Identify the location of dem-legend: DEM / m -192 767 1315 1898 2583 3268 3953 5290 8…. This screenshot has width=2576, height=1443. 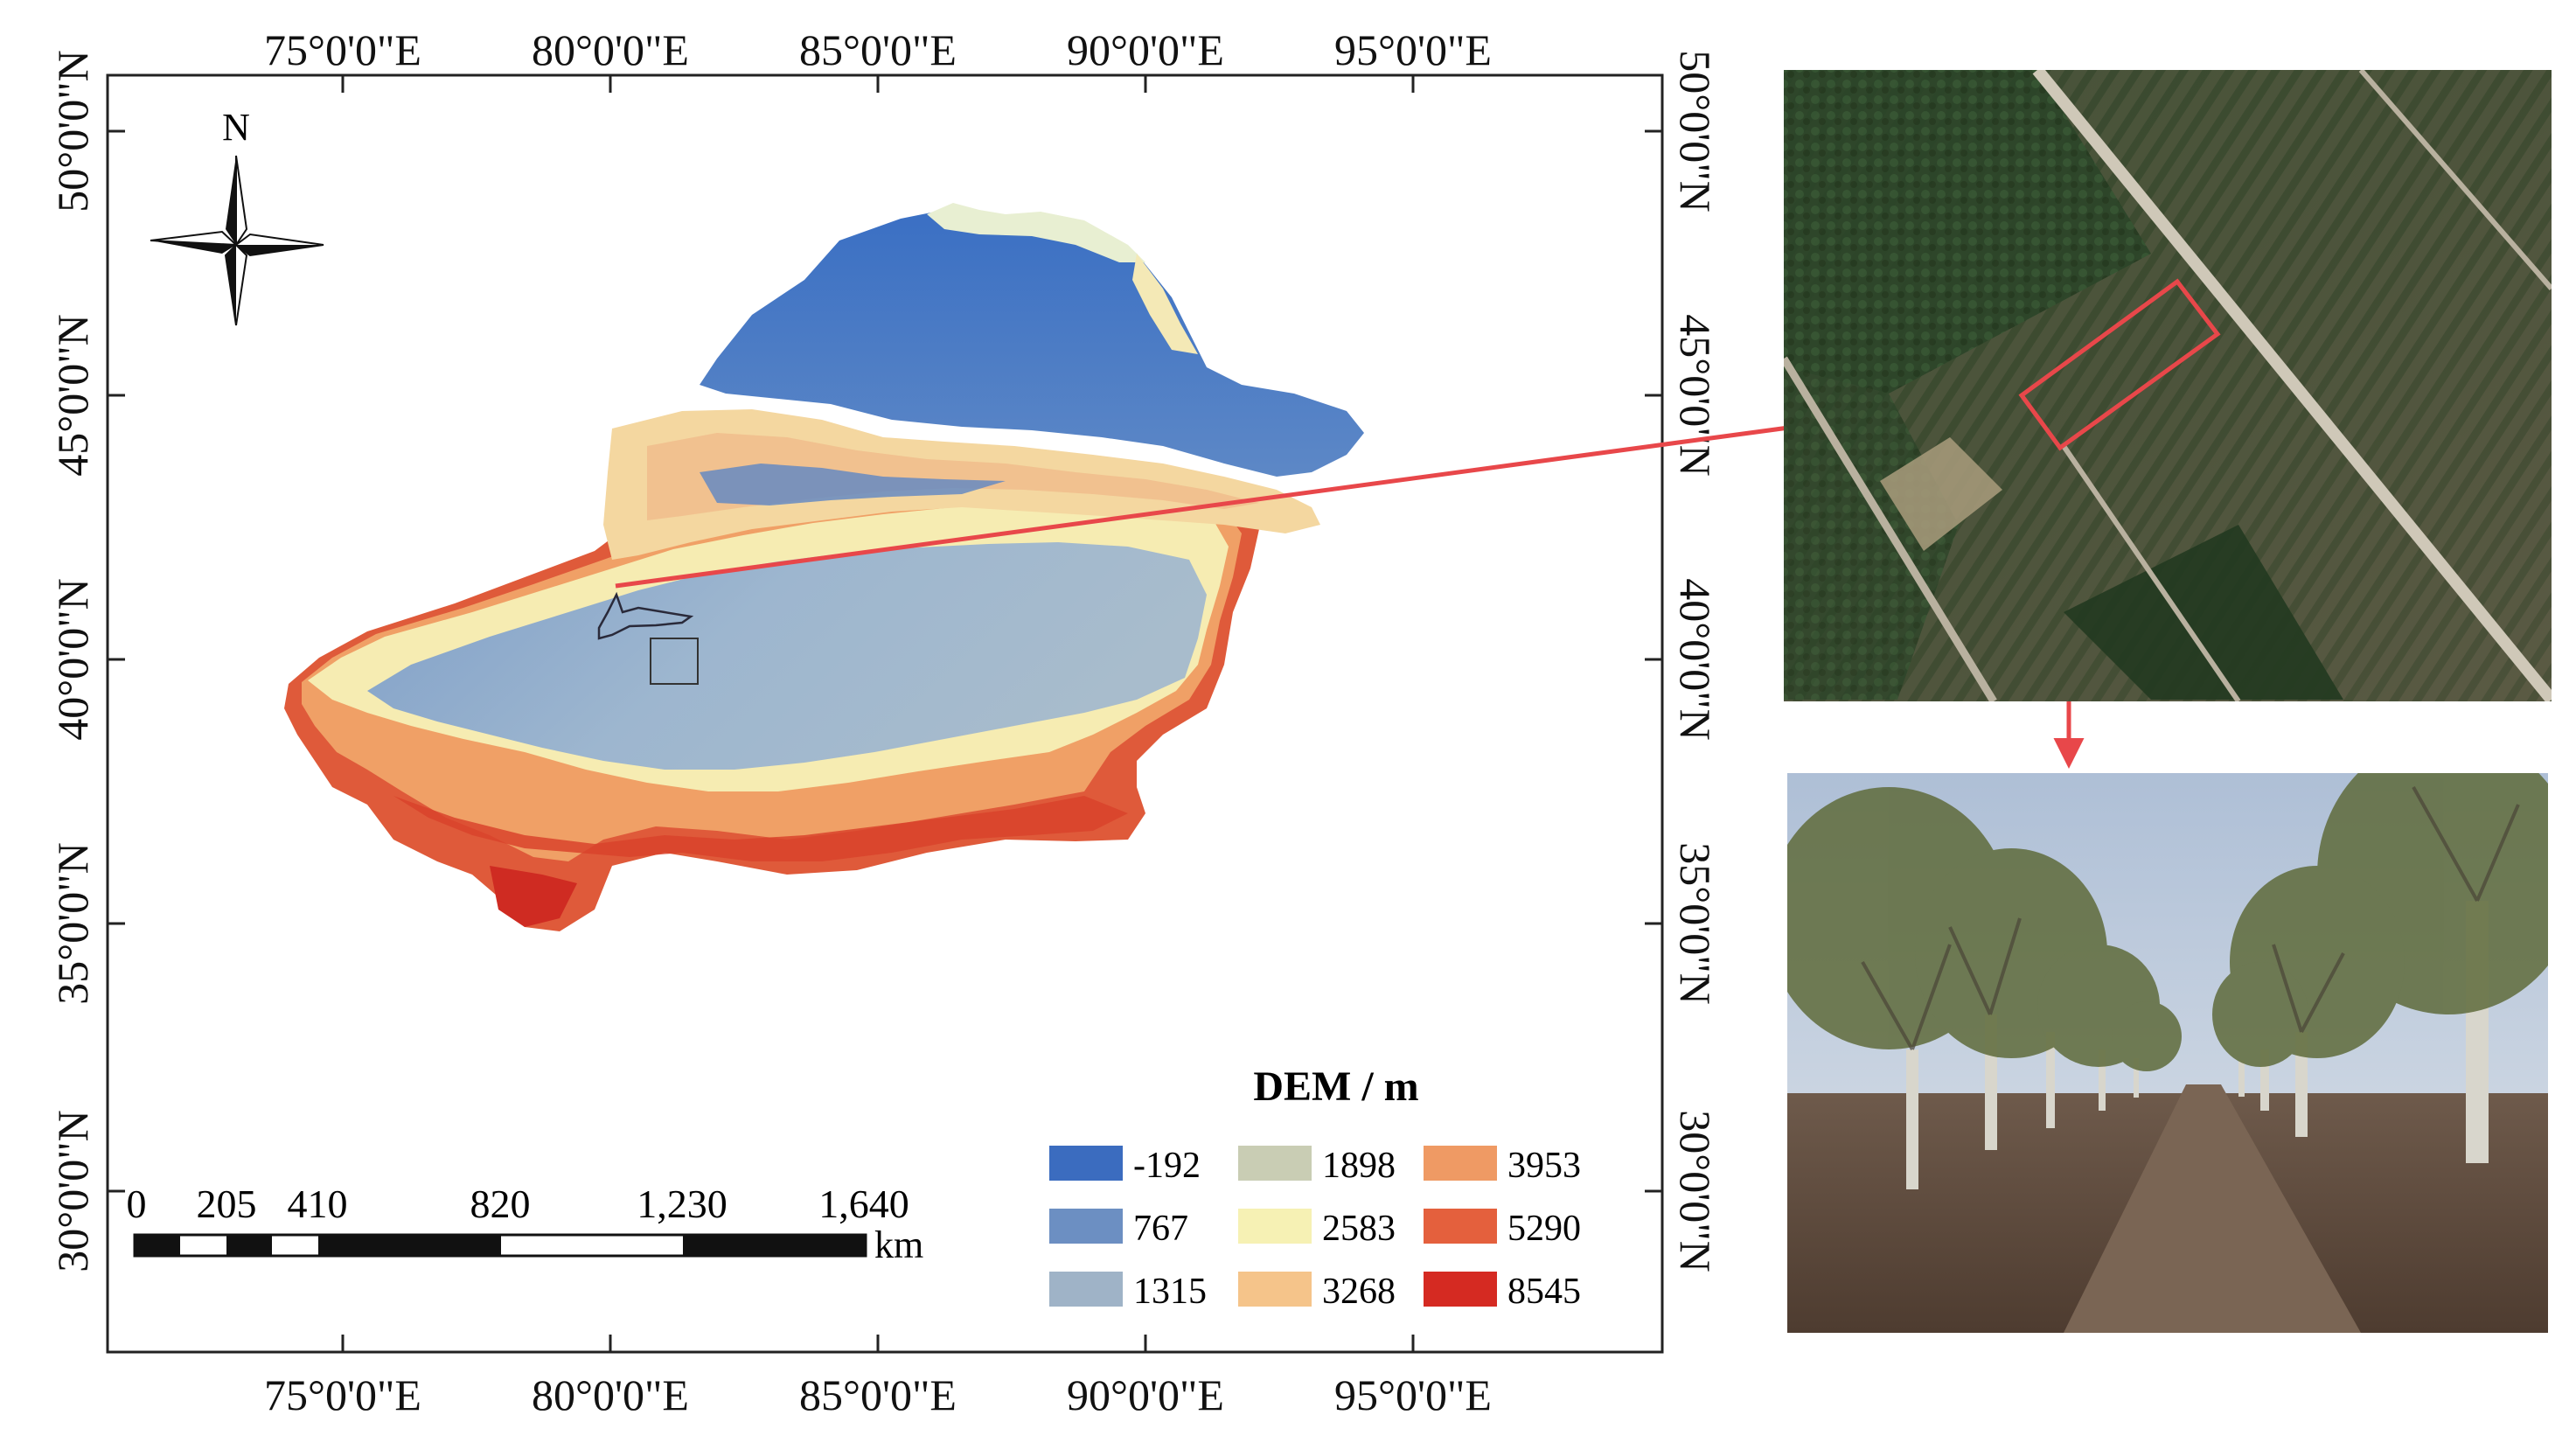
(1315, 1187).